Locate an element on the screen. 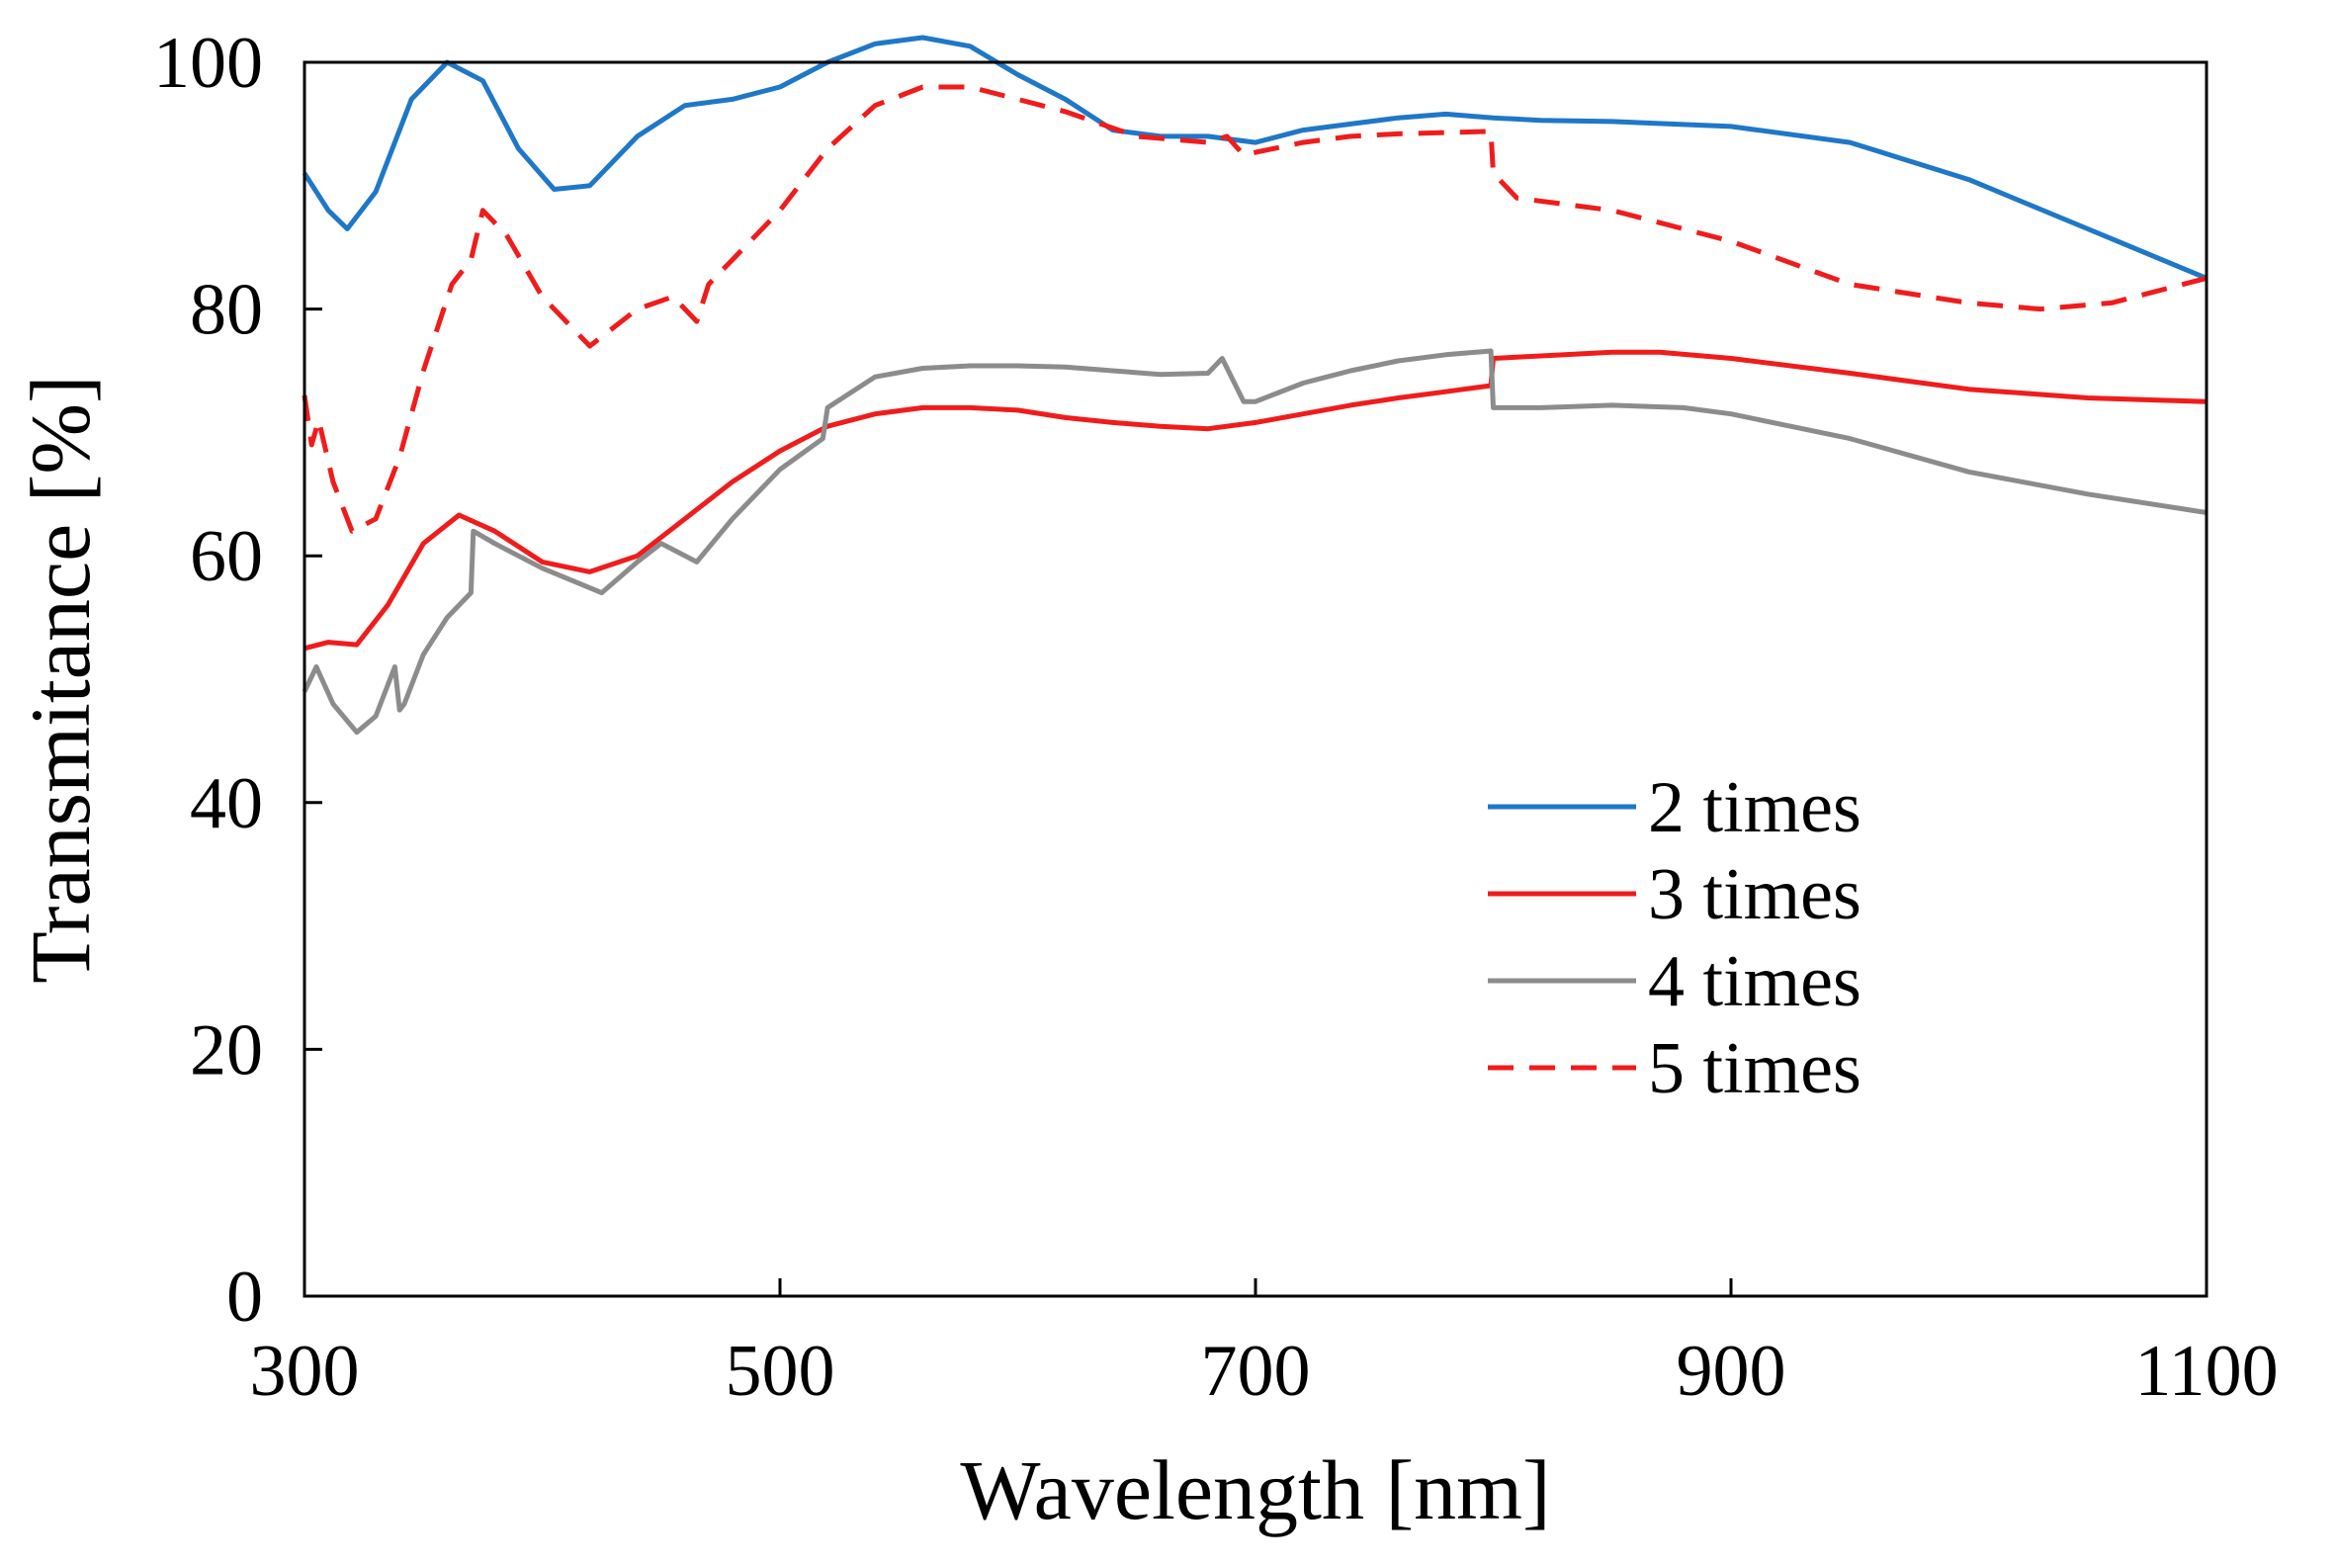  y-tick-label-0: 0 is located at coordinates (244, 1298).